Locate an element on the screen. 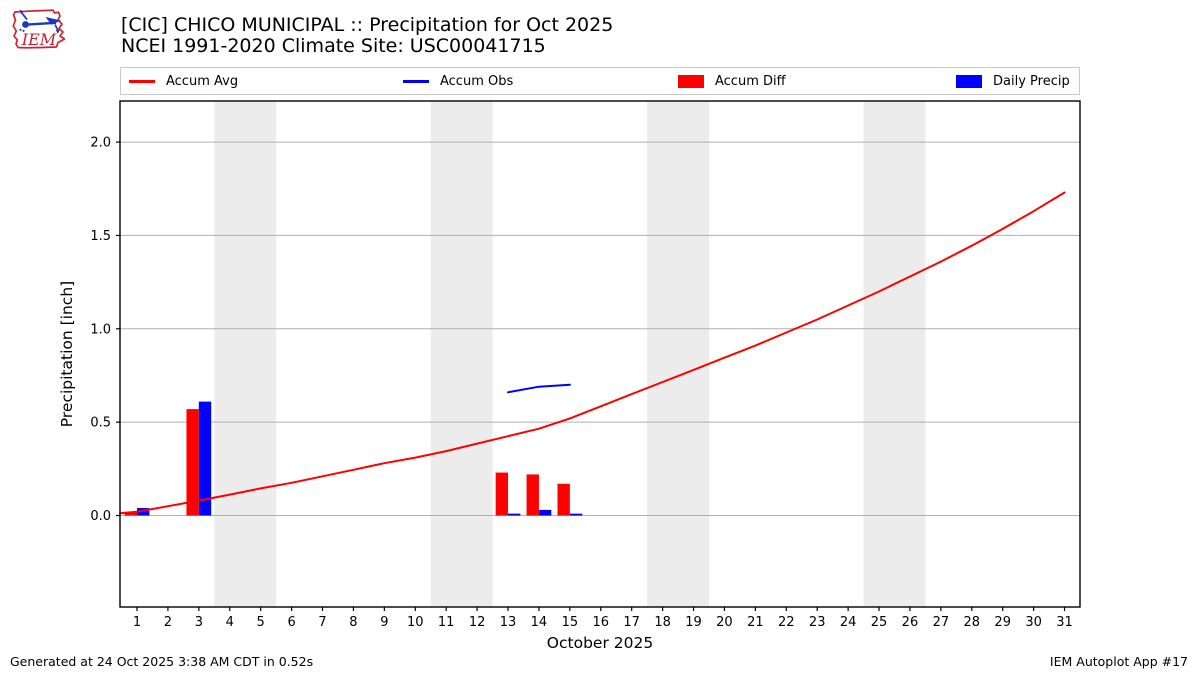 Image resolution: width=1200 pixels, height=675 pixels. x-tick-label: 22 is located at coordinates (786, 622).